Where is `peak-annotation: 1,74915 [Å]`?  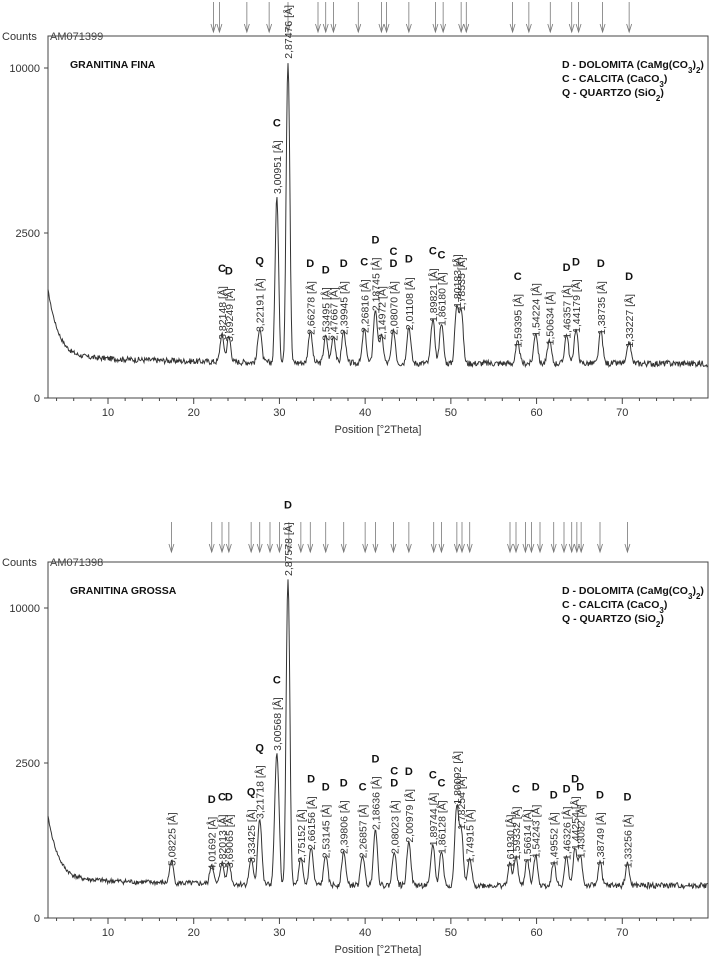
peak-annotation: 1,74915 [Å] is located at coordinates (470, 836).